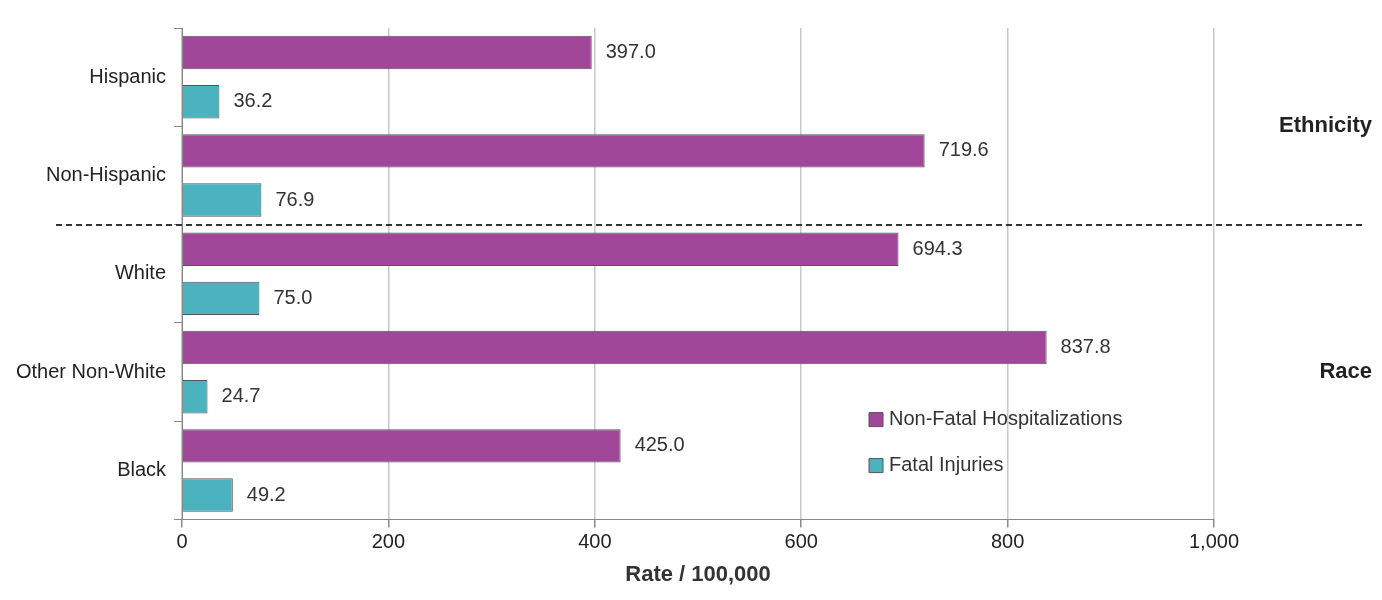  Describe the element at coordinates (963, 149) in the screenshot. I see `data-label: 719.6` at that location.